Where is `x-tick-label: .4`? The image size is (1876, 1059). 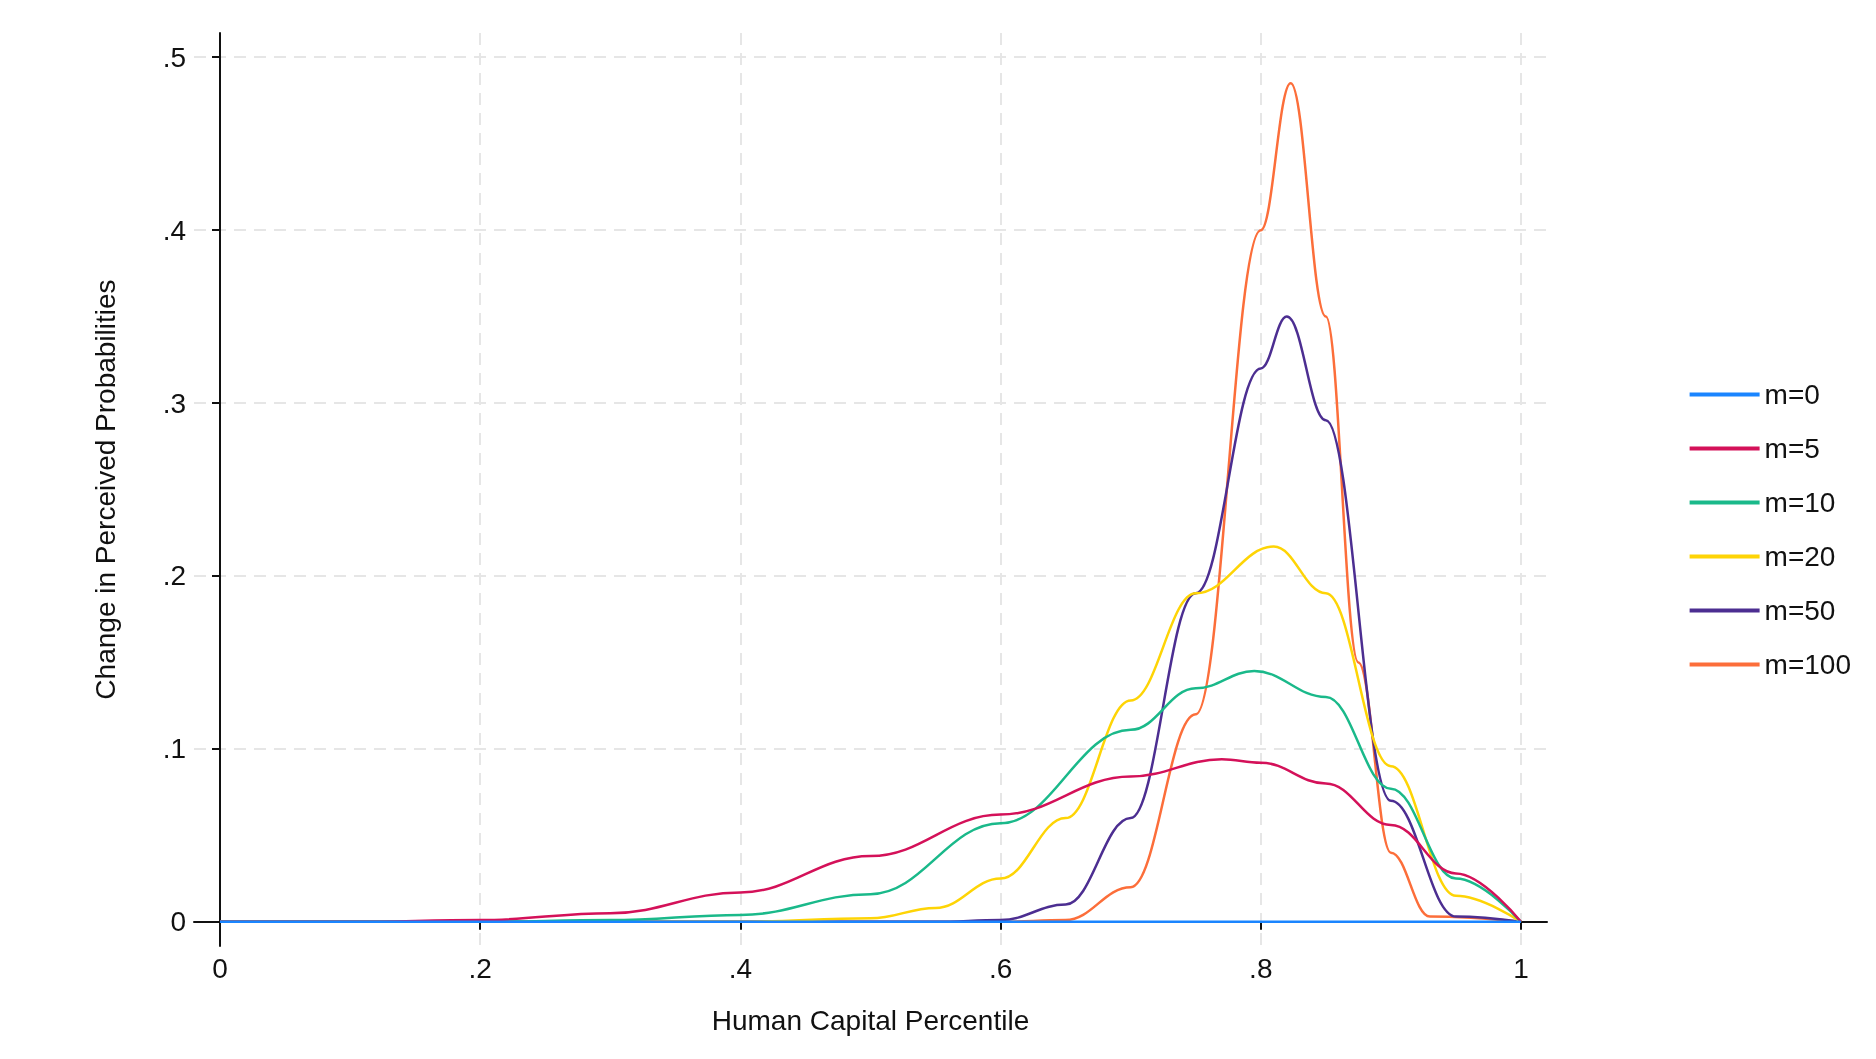 x-tick-label: .4 is located at coordinates (740, 968).